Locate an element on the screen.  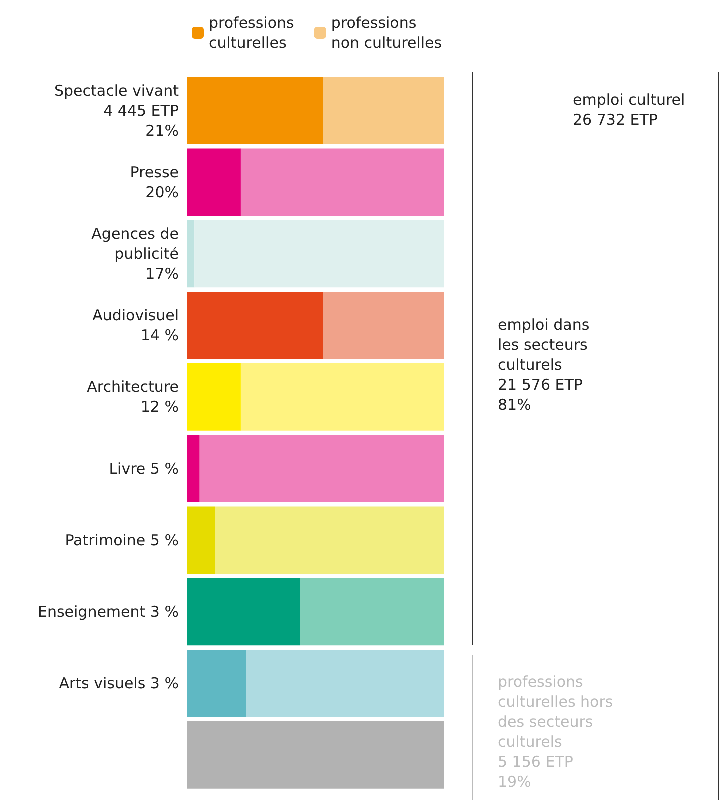
y-tick-label: Presse 20% is located at coordinates (154, 182).